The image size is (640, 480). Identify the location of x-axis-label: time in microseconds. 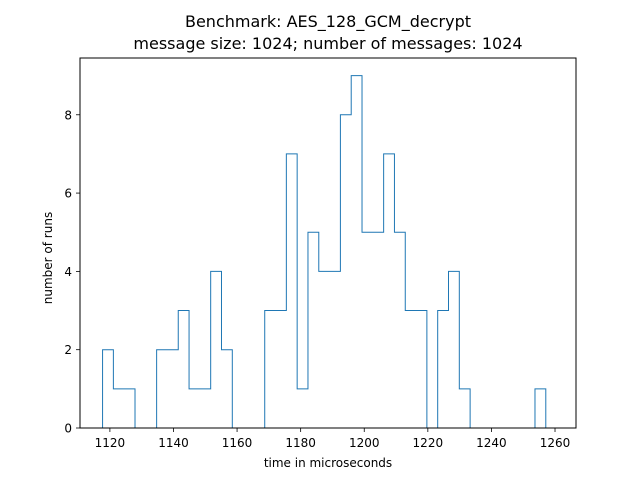
(328, 463).